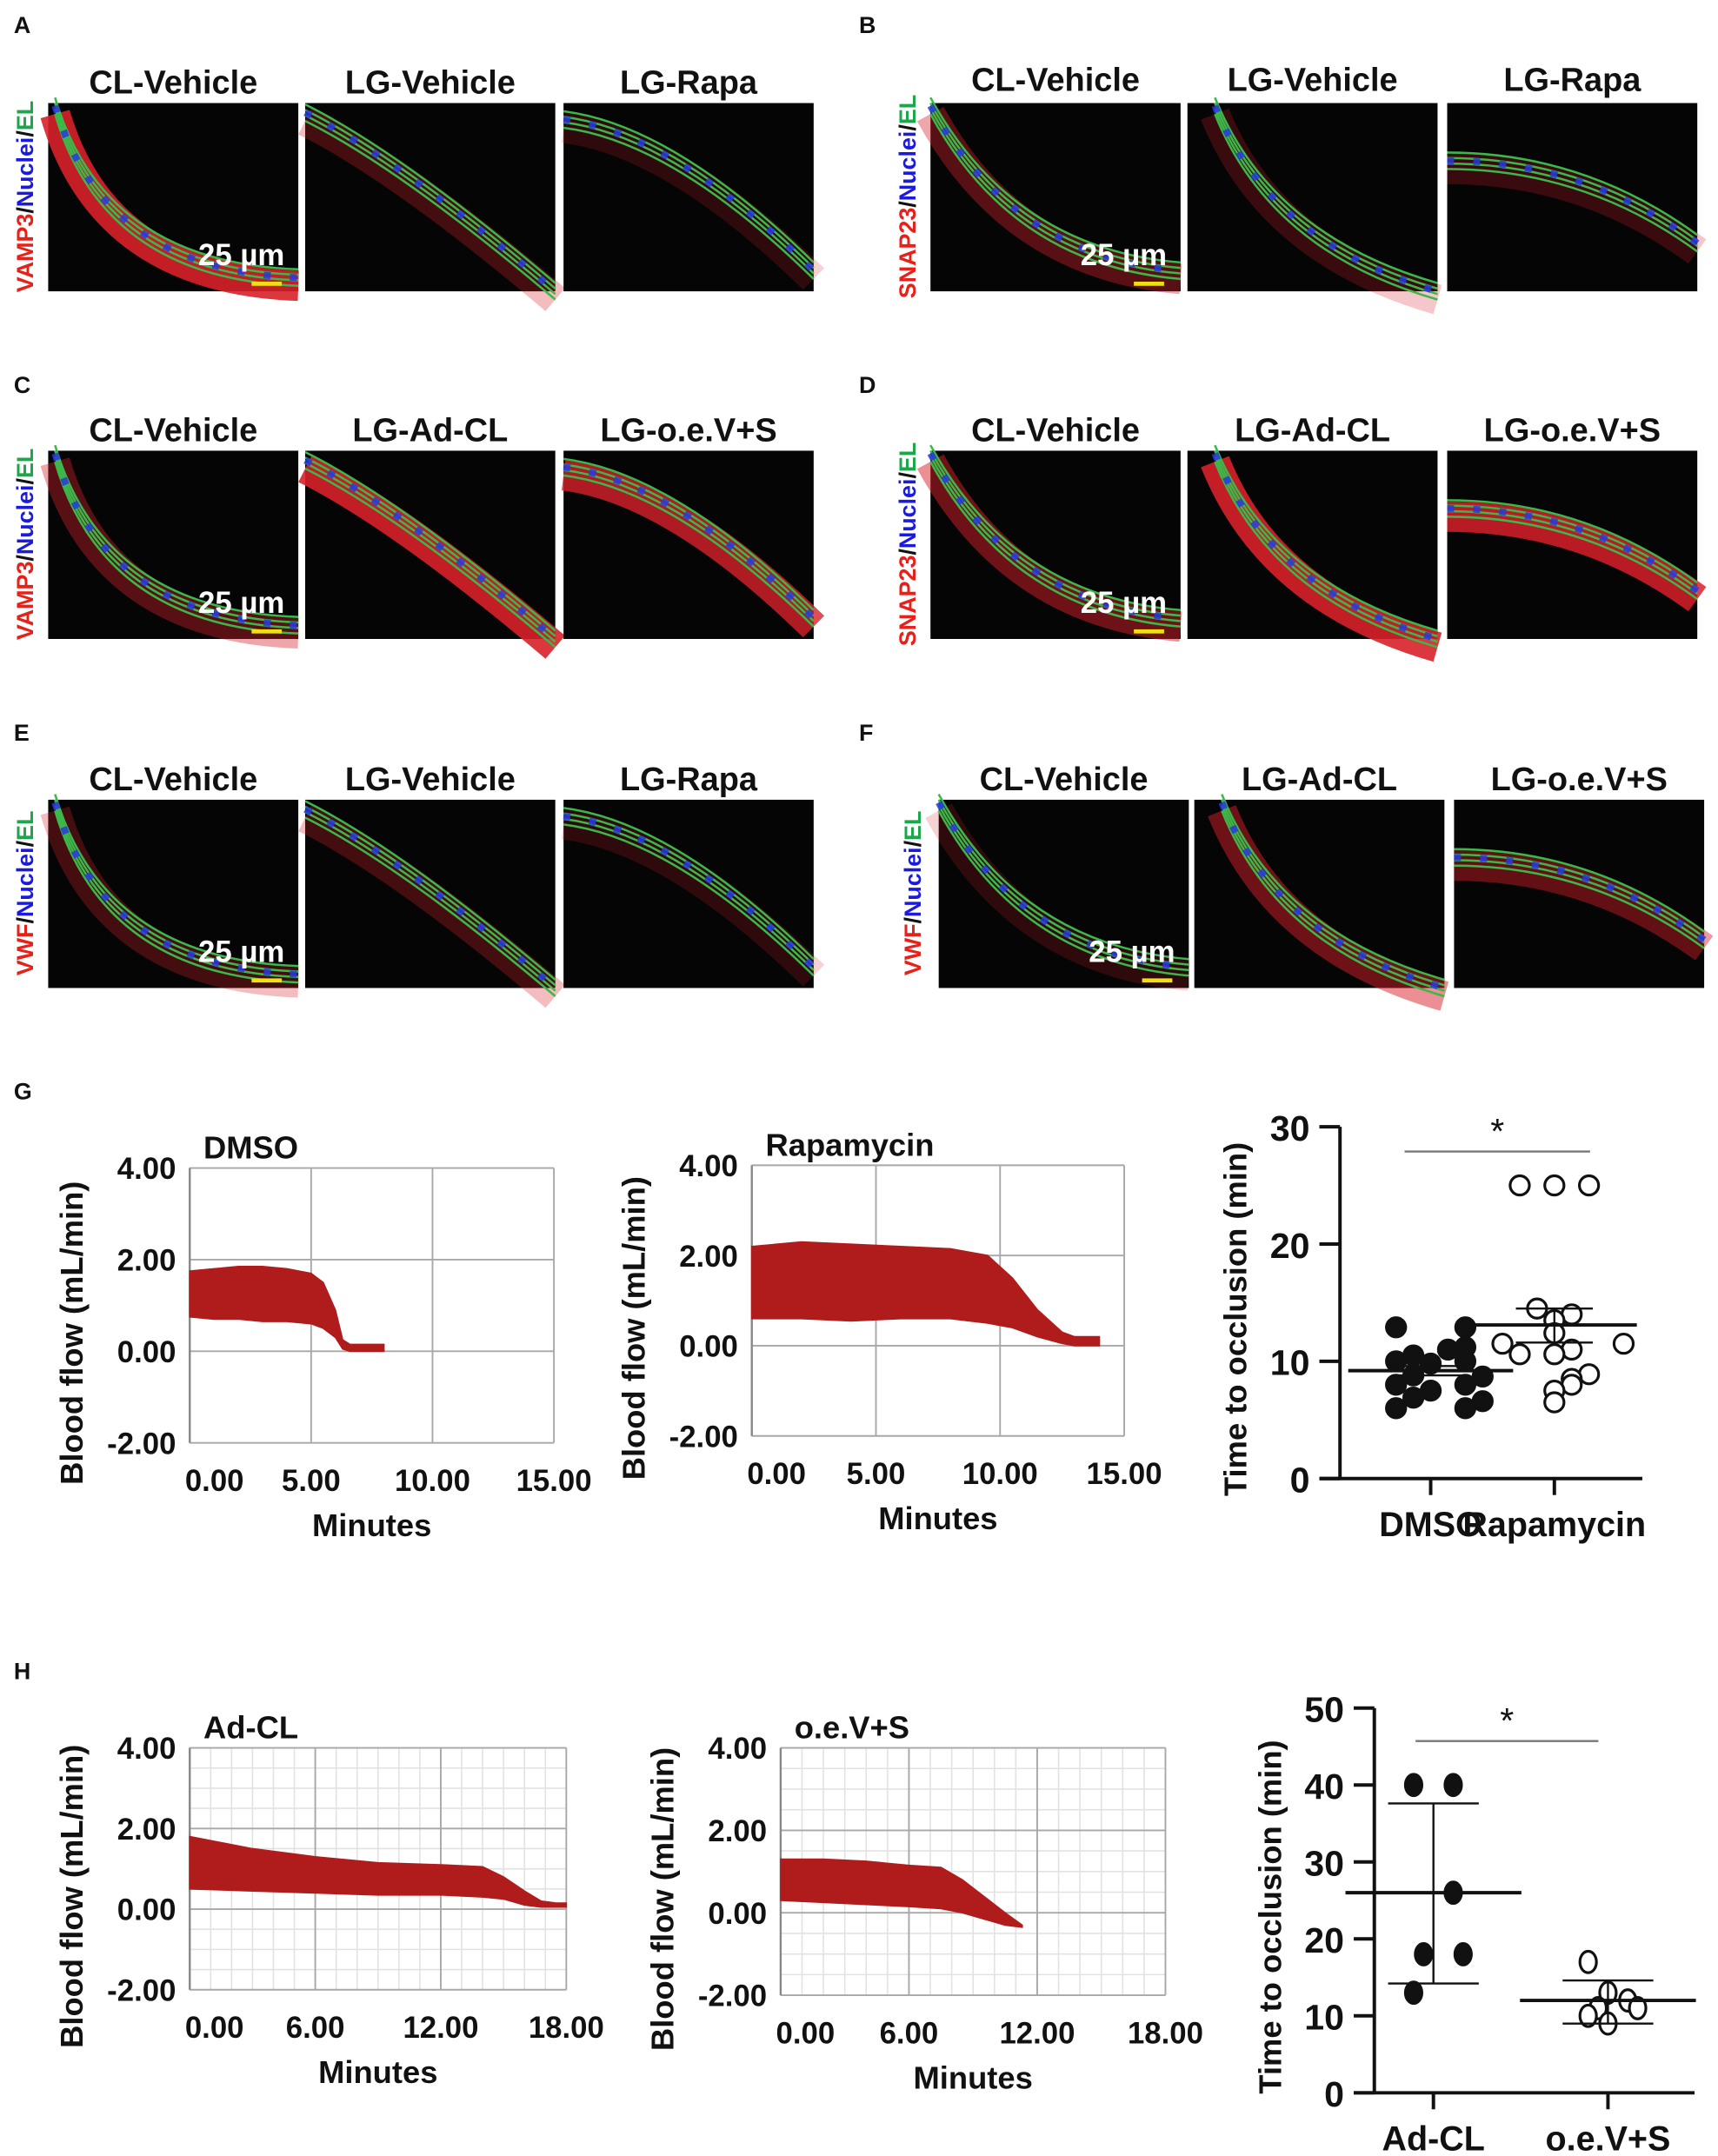 This screenshot has height=2156, width=1718. Describe the element at coordinates (909, 2033) in the screenshot. I see `x-tick-label: 6.00` at that location.